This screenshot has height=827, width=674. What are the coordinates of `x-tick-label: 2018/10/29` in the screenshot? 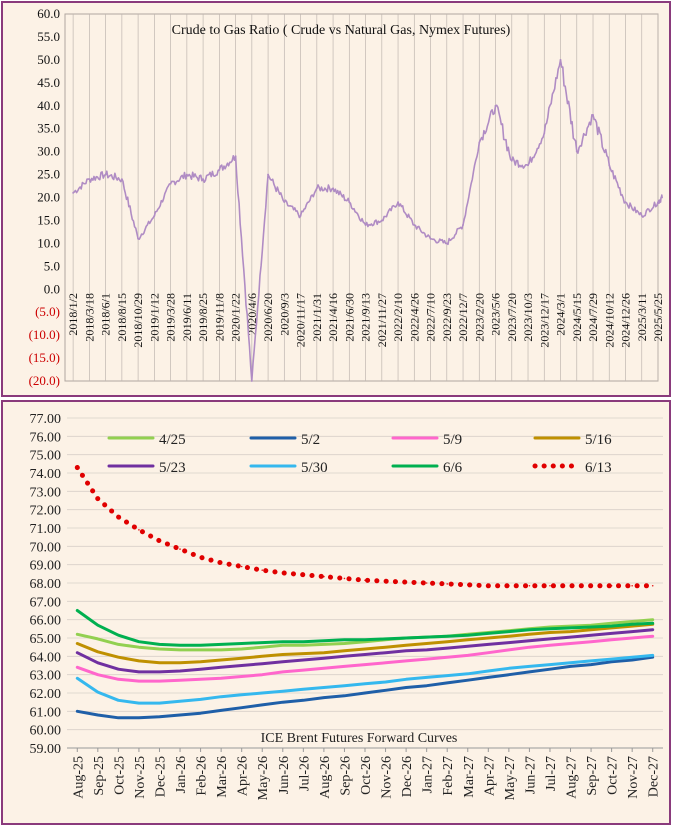 It's located at (138, 320).